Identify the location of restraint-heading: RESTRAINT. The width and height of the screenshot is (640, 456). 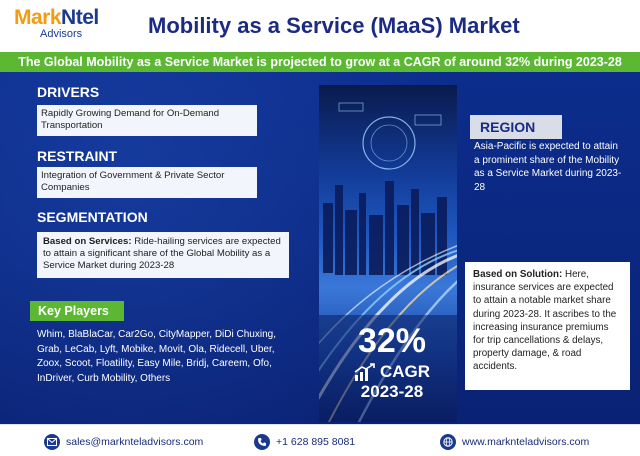
(77, 156).